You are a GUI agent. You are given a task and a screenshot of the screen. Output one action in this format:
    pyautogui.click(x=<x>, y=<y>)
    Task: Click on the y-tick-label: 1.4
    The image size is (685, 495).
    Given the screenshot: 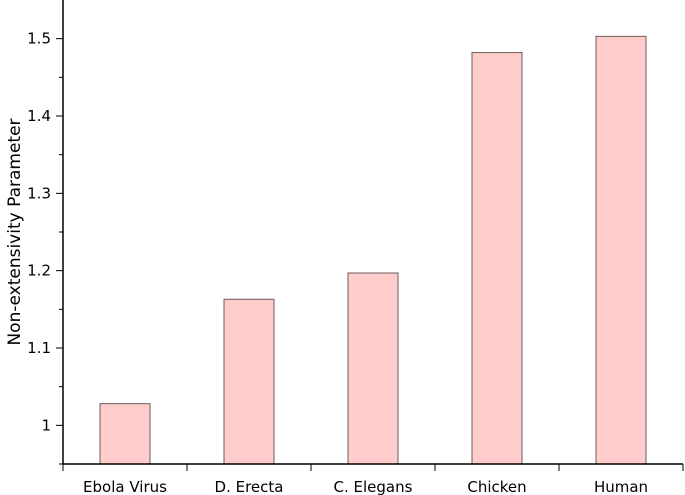 What is the action you would take?
    pyautogui.click(x=39, y=116)
    